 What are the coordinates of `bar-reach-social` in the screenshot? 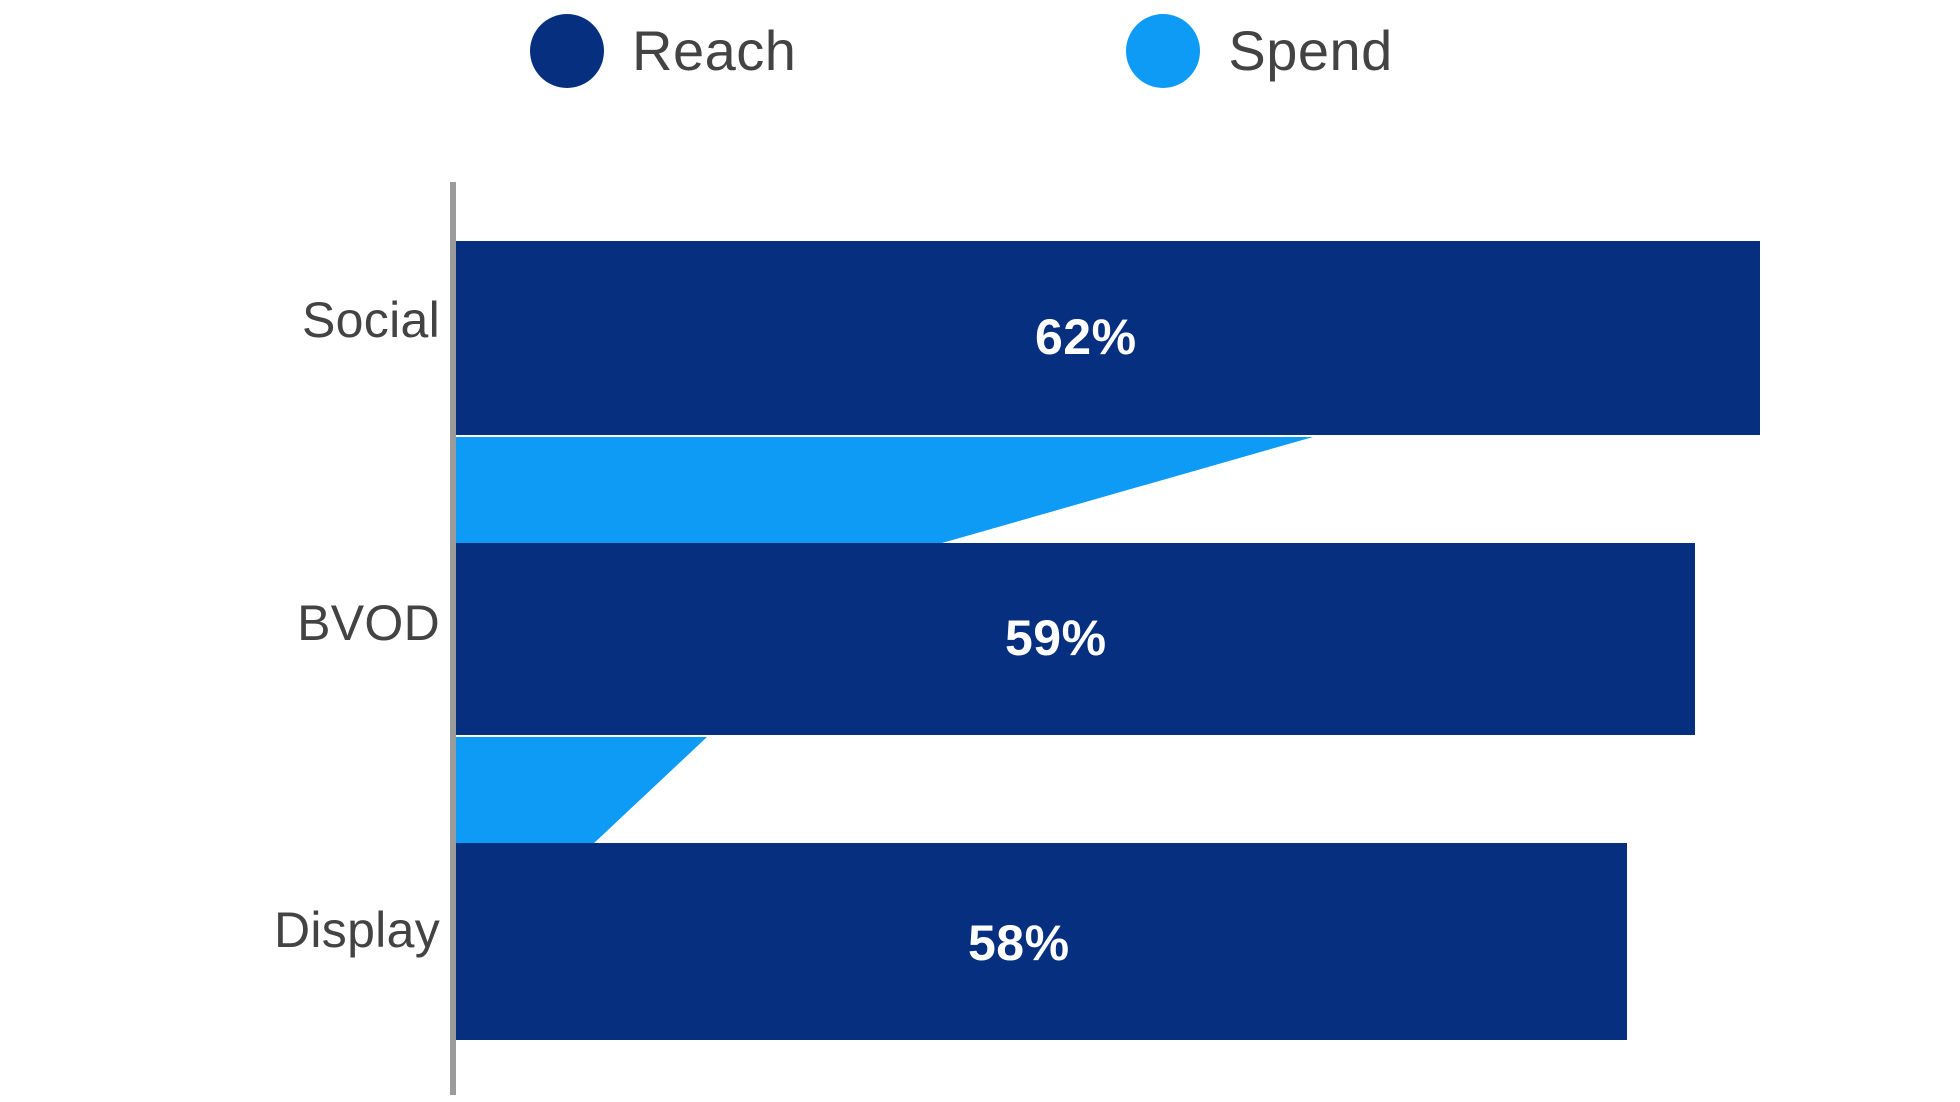 It's located at (1108, 338).